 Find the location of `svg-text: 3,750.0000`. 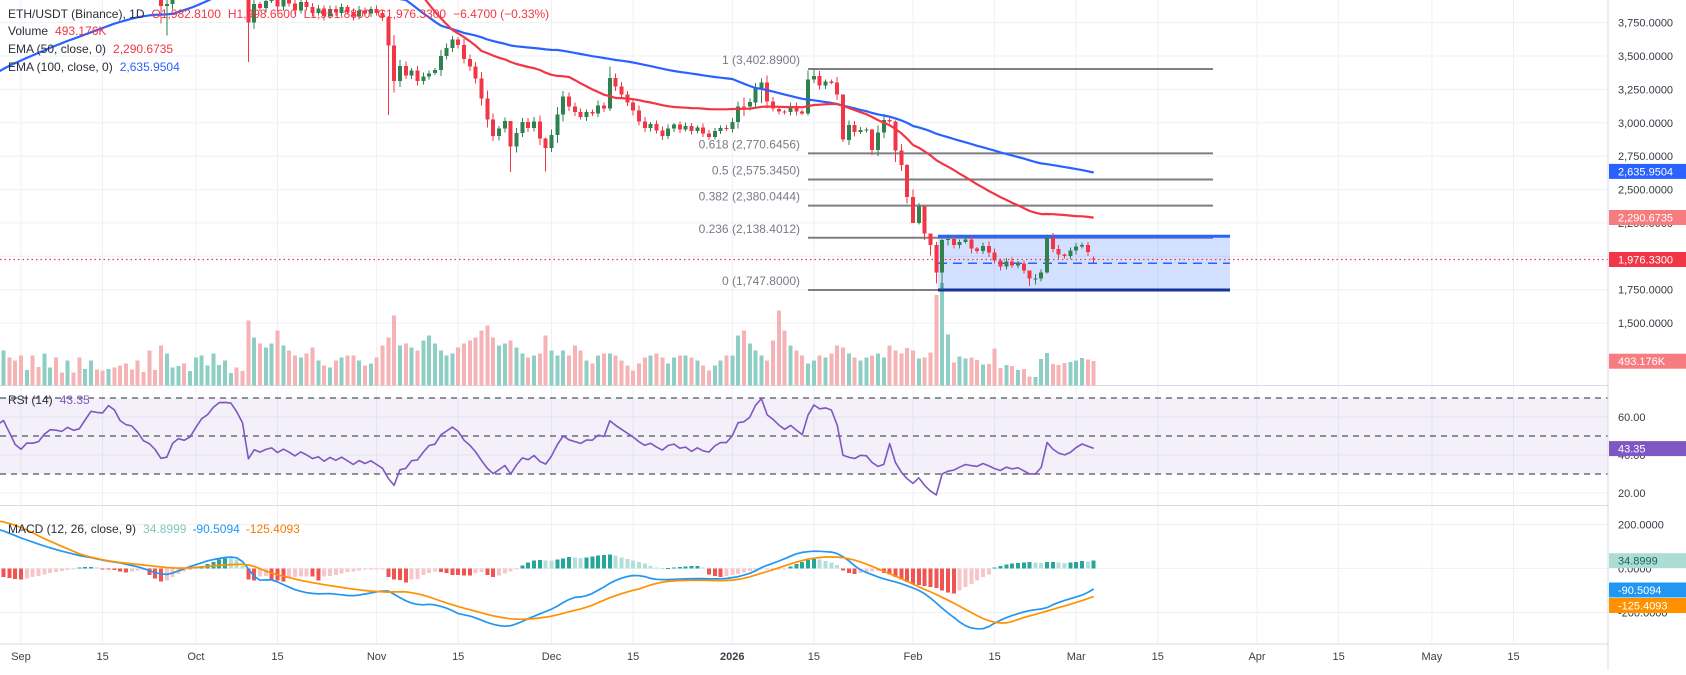

svg-text: 3,750.0000 is located at coordinates (1645, 24).